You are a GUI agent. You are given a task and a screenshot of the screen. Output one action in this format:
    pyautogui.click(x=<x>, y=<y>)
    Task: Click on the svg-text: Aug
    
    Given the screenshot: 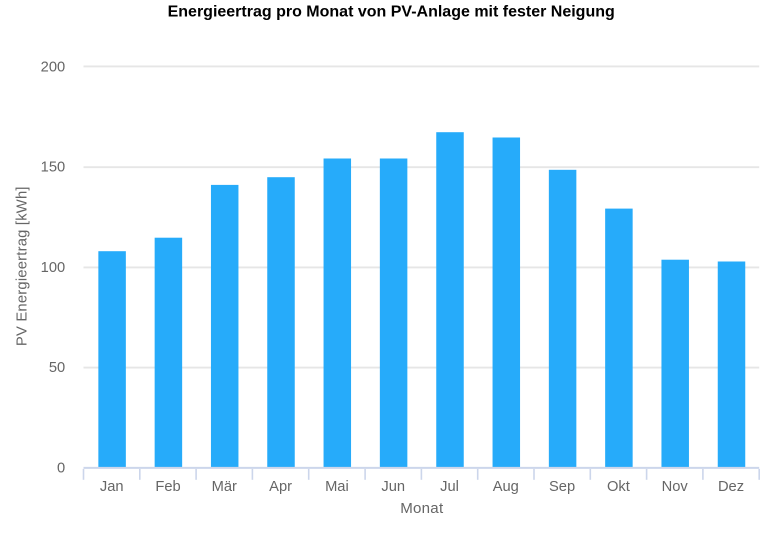 What is the action you would take?
    pyautogui.click(x=506, y=487)
    